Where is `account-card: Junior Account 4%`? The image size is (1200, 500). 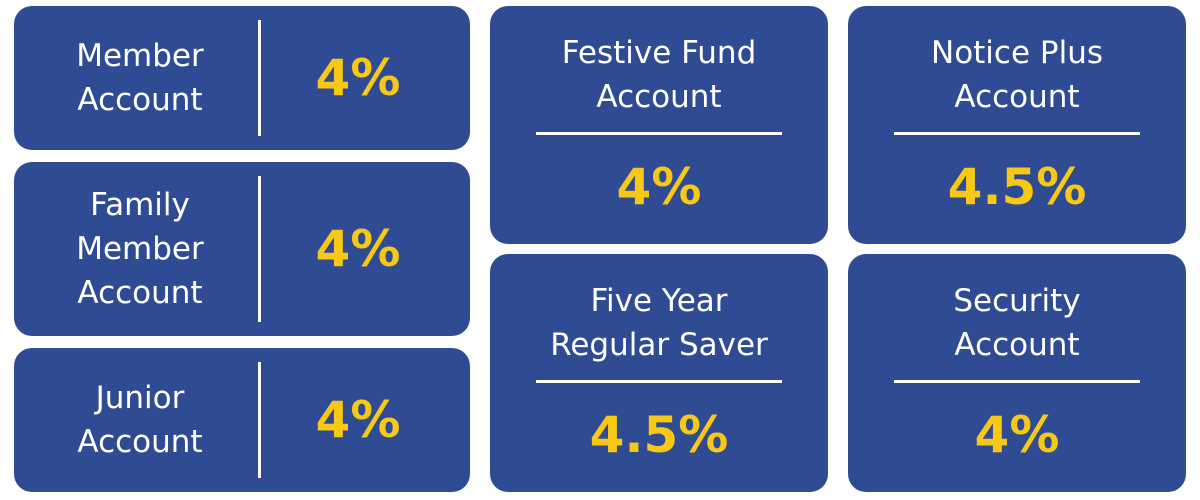
account-card: Junior Account 4% is located at coordinates (242, 420).